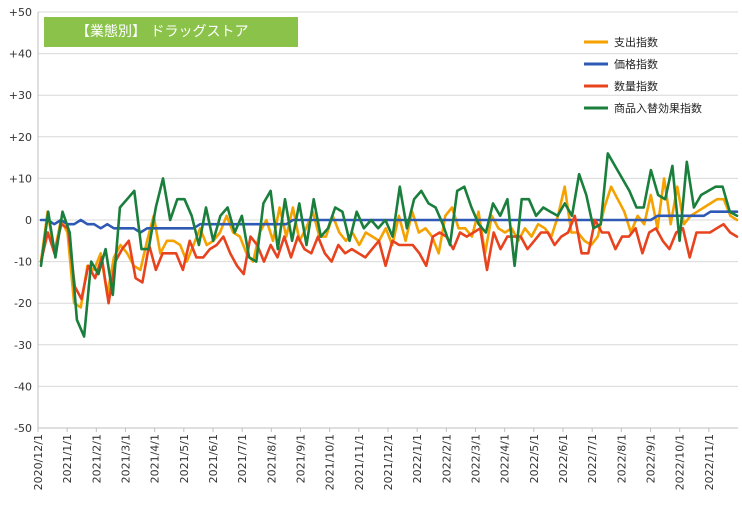 The image size is (742, 509). I want to click on x-tick-label: 2021/2/1, so click(96, 458).